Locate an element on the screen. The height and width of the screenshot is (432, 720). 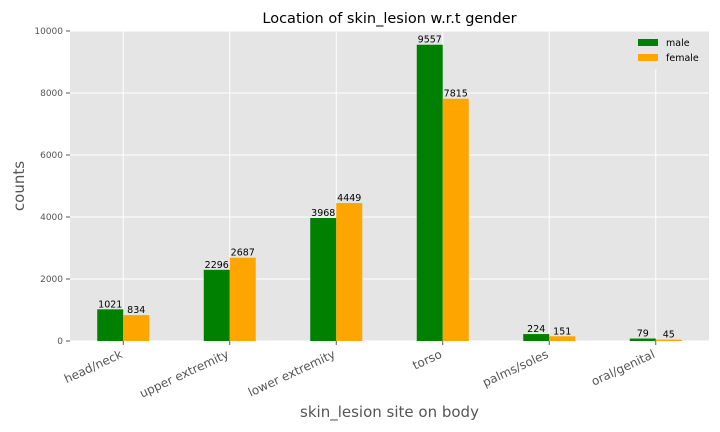
legend-swatch-female is located at coordinates (648, 57).